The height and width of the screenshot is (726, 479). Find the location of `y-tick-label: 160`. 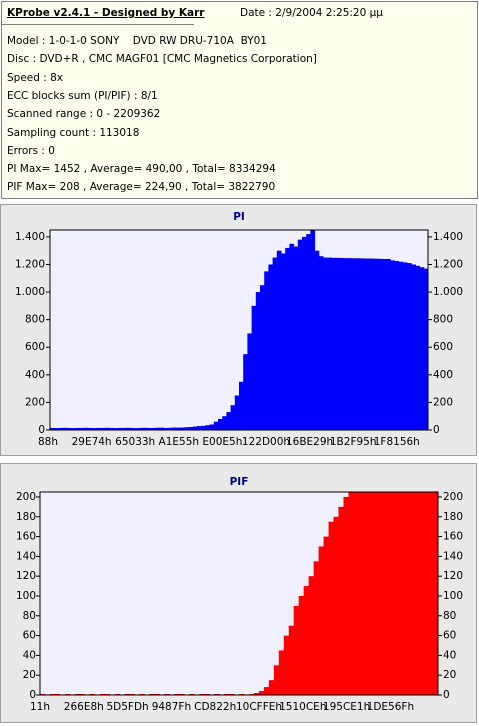

y-tick-label: 160 is located at coordinates (26, 537).